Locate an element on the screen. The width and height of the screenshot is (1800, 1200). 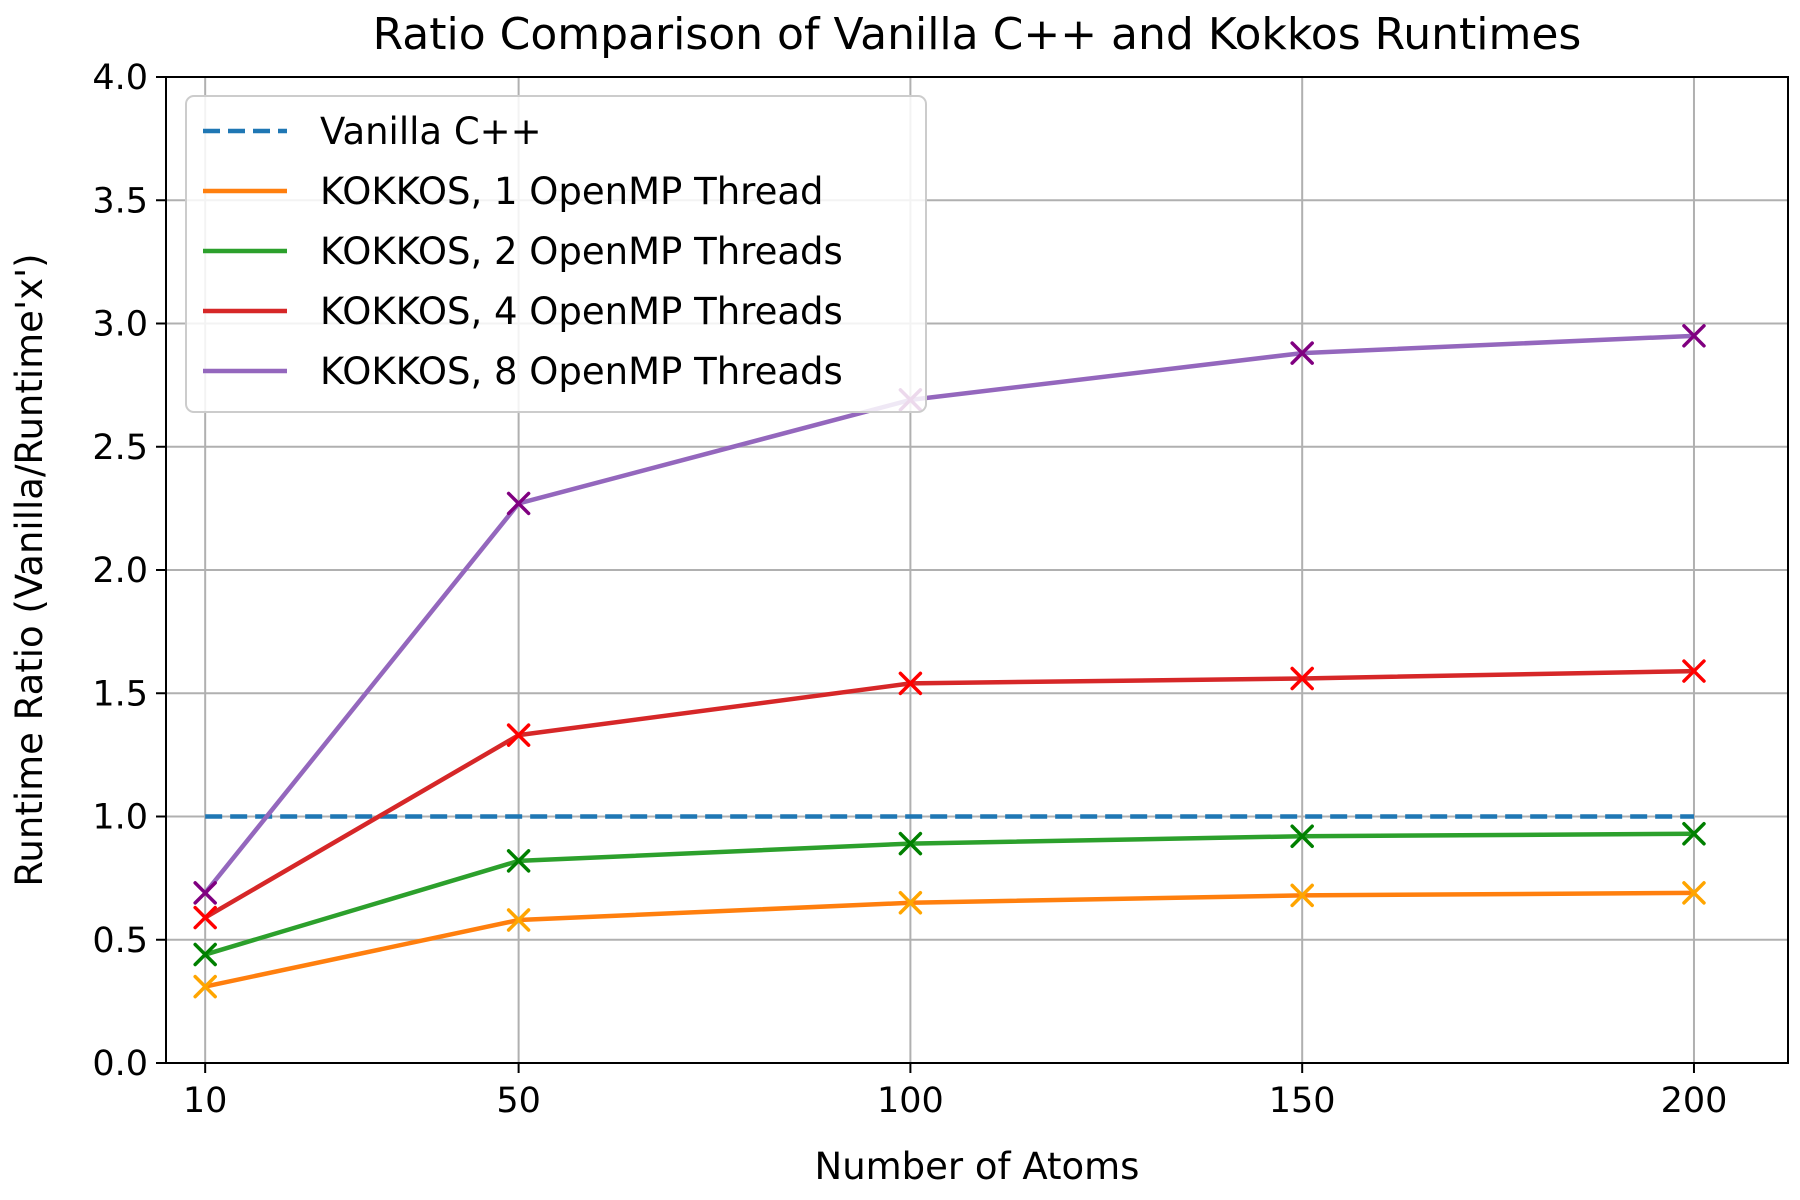
legend-box is located at coordinates (556, 254).